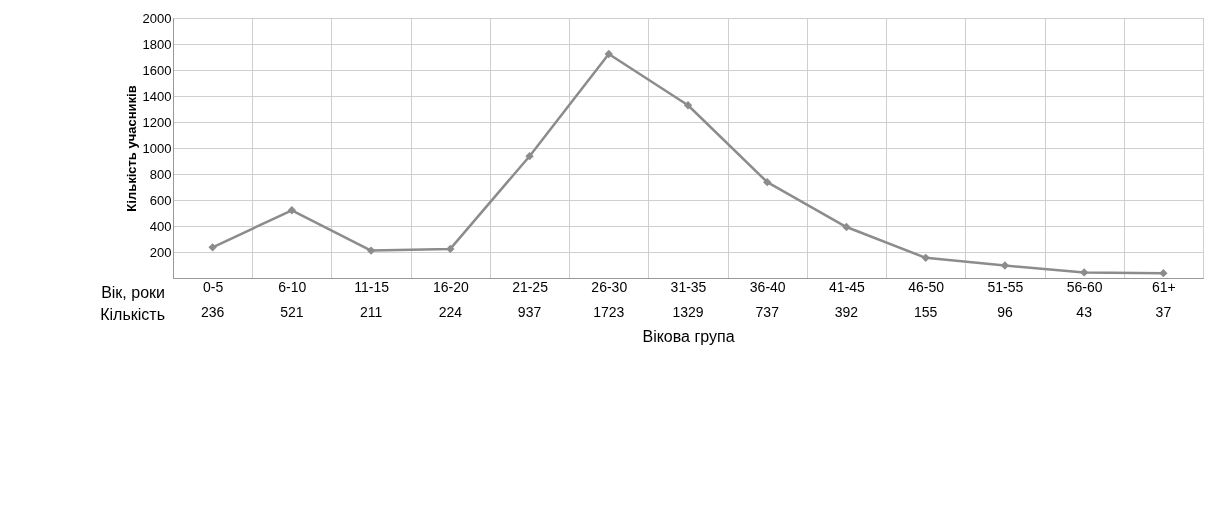 The height and width of the screenshot is (527, 1228). What do you see at coordinates (160, 226) in the screenshot?
I see `y-tick-label: 400` at bounding box center [160, 226].